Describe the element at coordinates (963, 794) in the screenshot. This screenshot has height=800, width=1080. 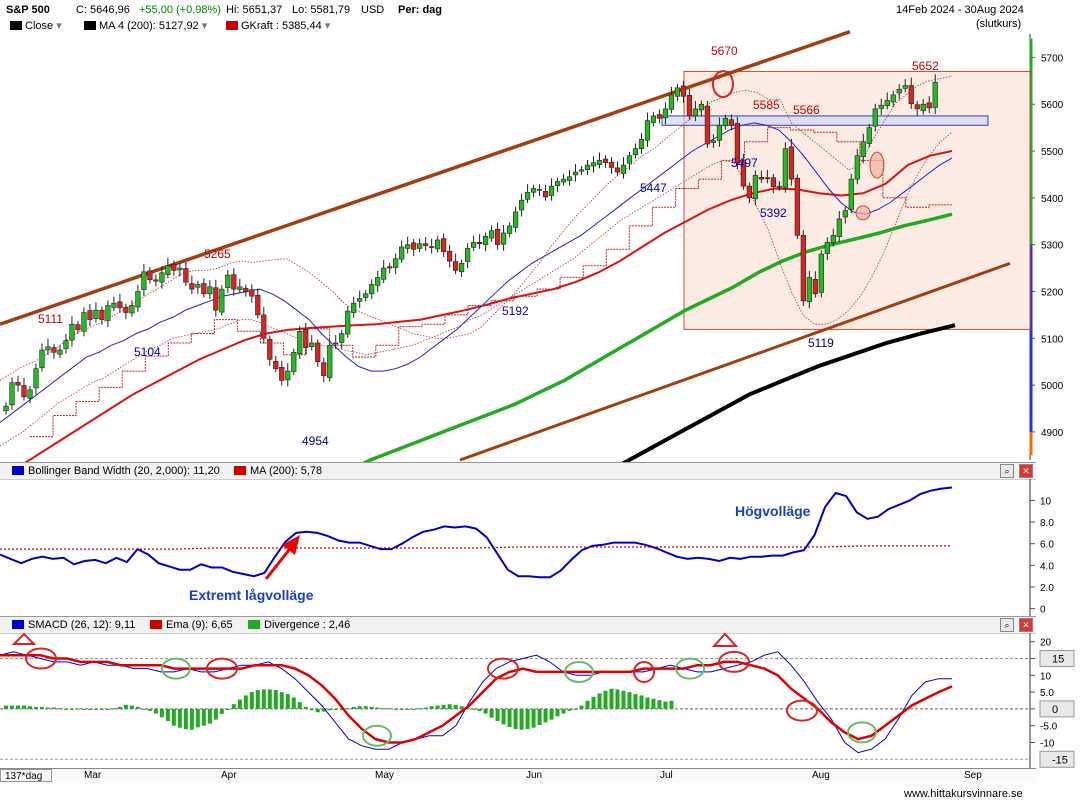
I see `site-credit: www.hittakursvinnare.se` at that location.